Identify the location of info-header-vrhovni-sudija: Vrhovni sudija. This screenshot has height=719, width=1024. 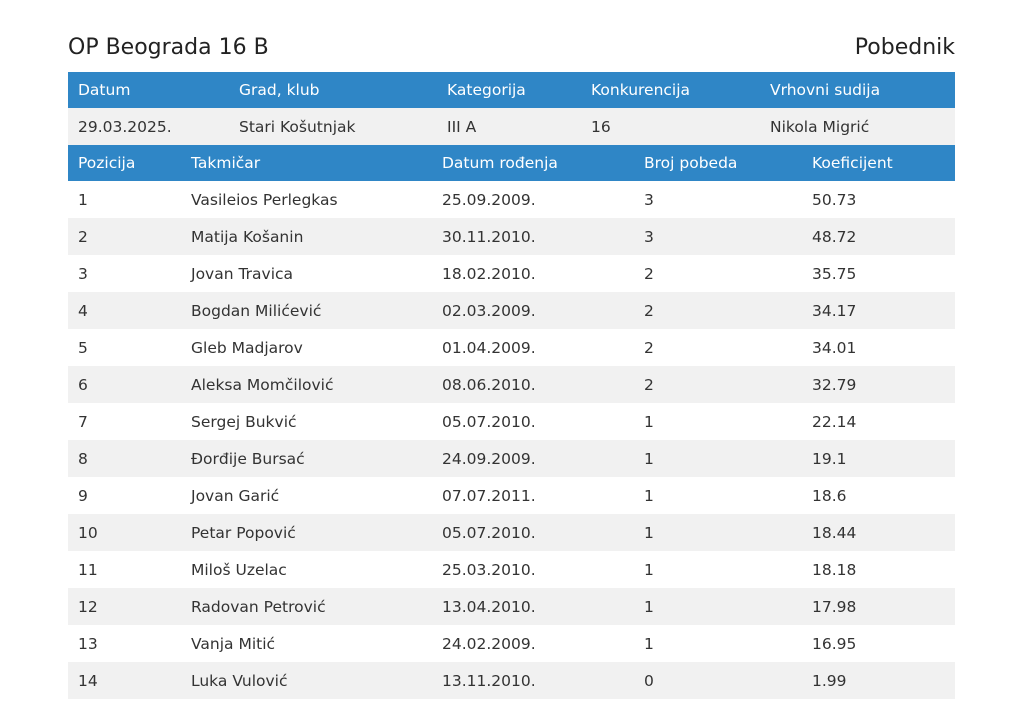
(857, 90).